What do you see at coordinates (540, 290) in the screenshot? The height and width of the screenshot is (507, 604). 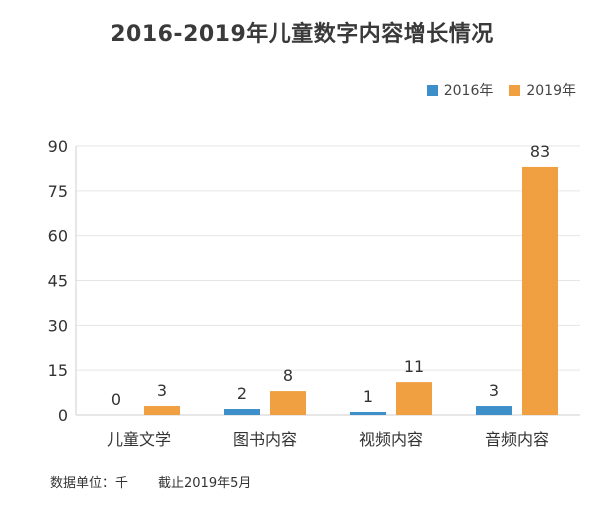 I see `bar-2019年-音频内容` at bounding box center [540, 290].